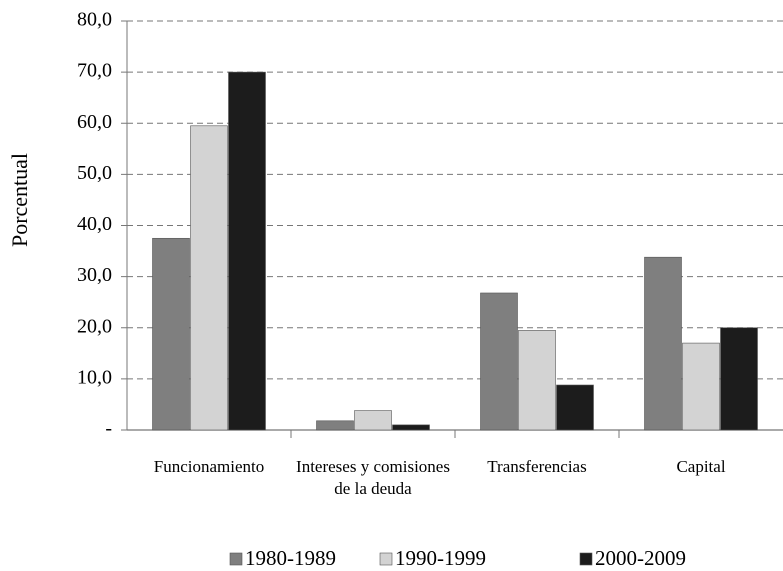 This screenshot has height=571, width=783. Describe the element at coordinates (94, 224) in the screenshot. I see `y-tick-label: 40,0` at that location.